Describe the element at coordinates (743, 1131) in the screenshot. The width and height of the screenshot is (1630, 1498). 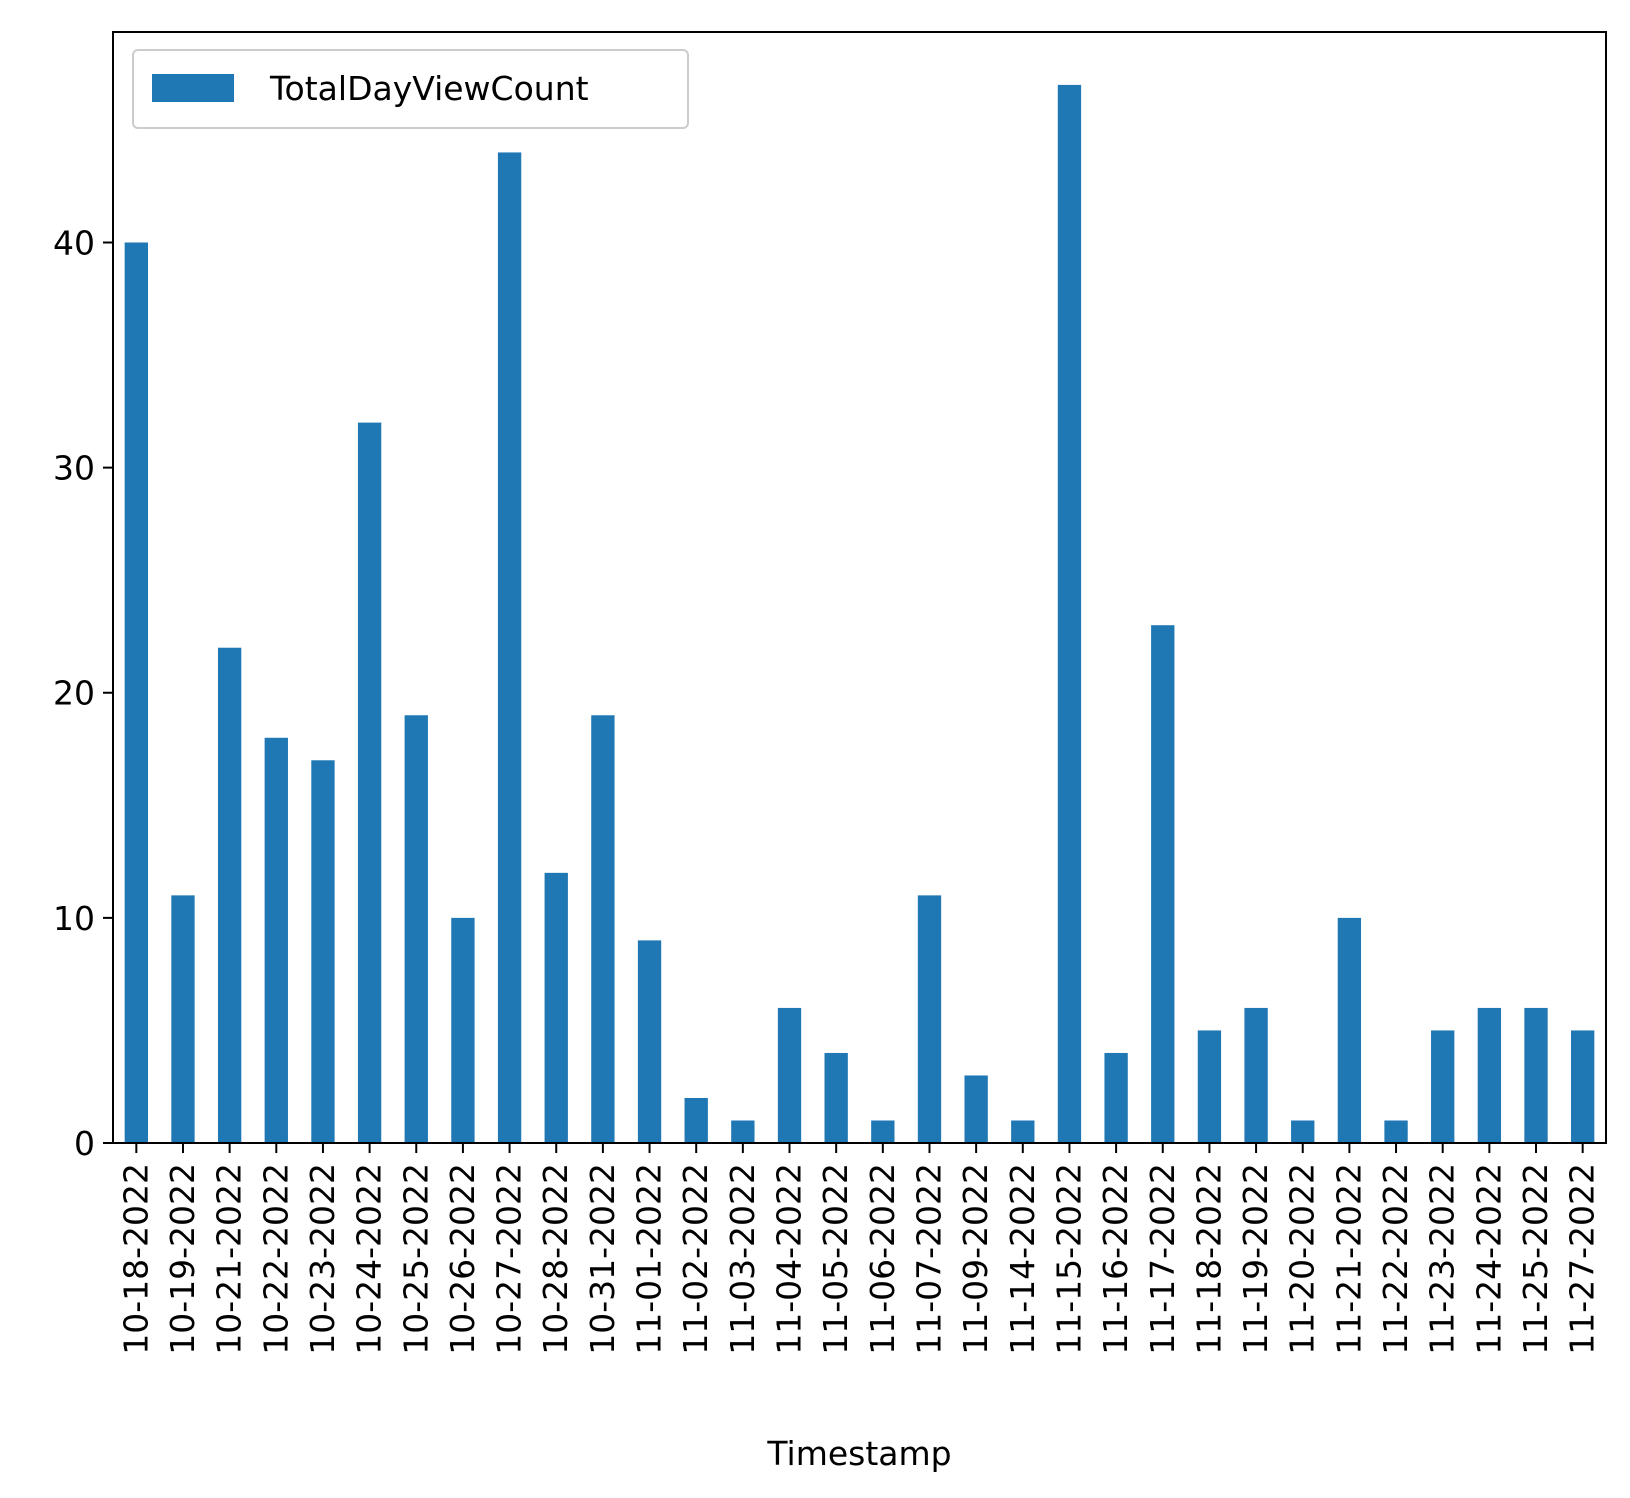
I see `bar-11-03-2022` at that location.